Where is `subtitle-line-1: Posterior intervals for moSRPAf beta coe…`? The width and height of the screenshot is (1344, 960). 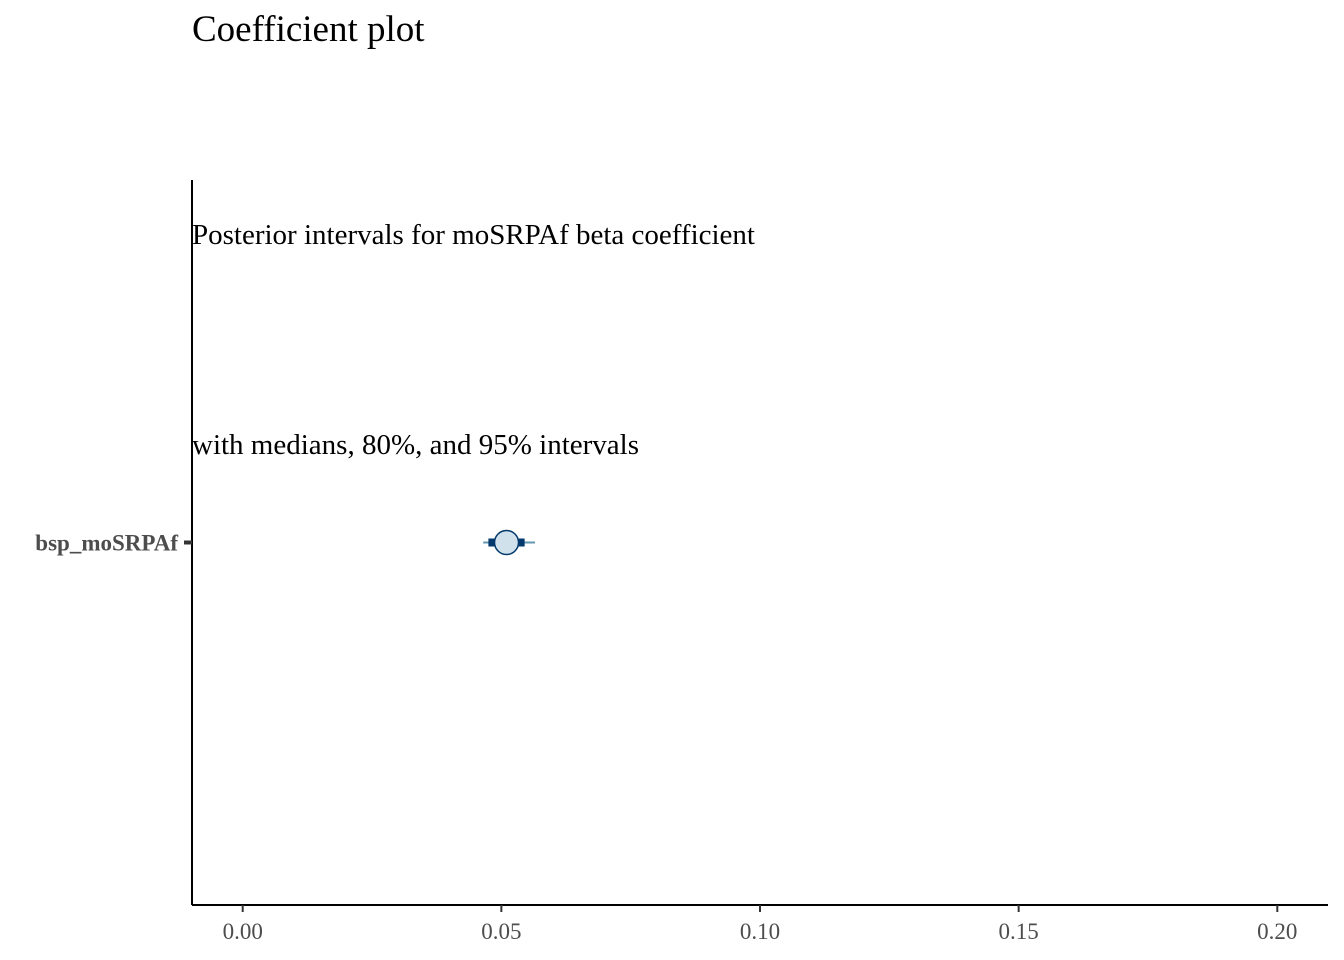 subtitle-line-1: Posterior intervals for moSRPAf beta coe… is located at coordinates (473, 235).